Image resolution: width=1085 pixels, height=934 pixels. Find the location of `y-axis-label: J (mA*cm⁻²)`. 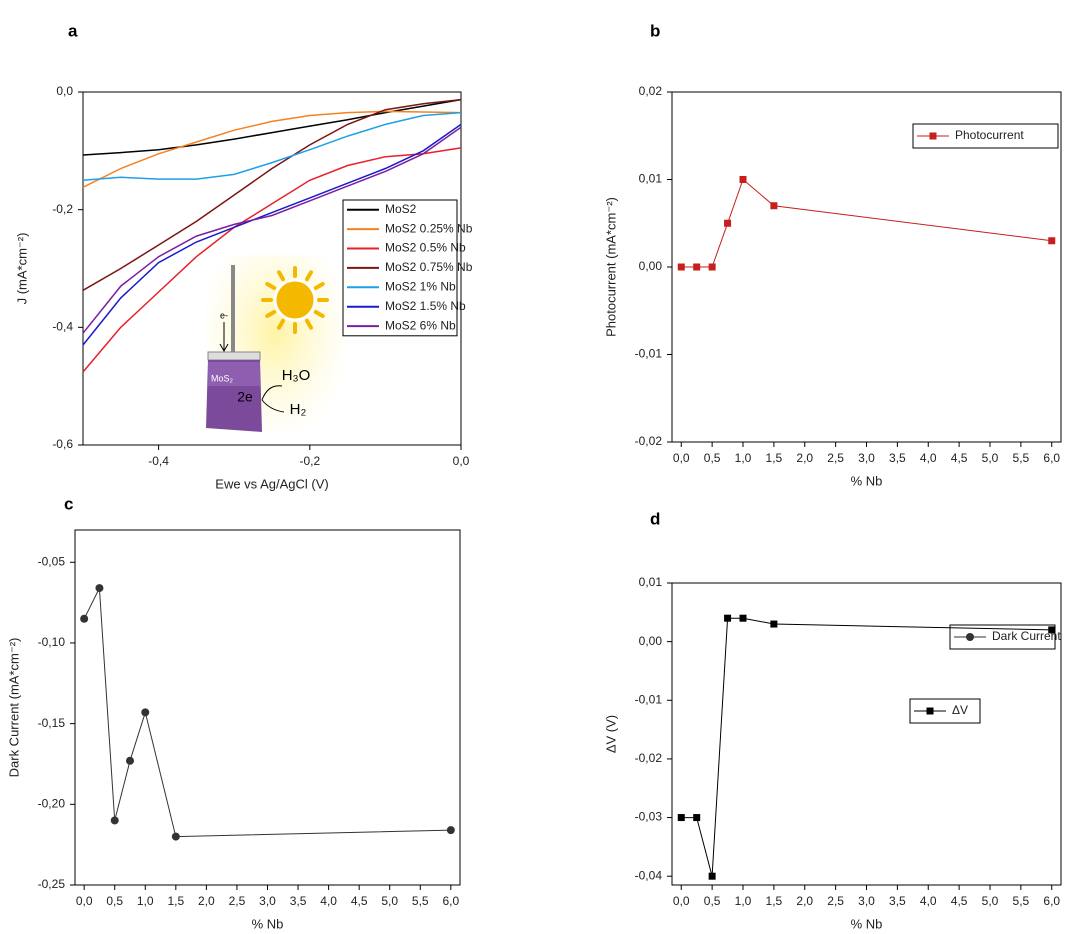

y-axis-label: J (mA*cm⁻²) is located at coordinates (21, 269).